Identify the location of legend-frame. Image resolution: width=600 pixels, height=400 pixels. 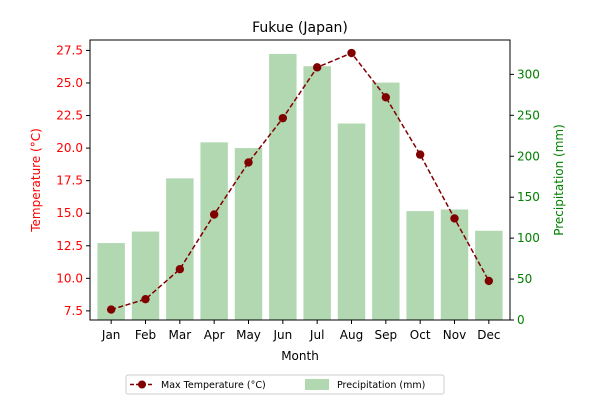
(285, 384).